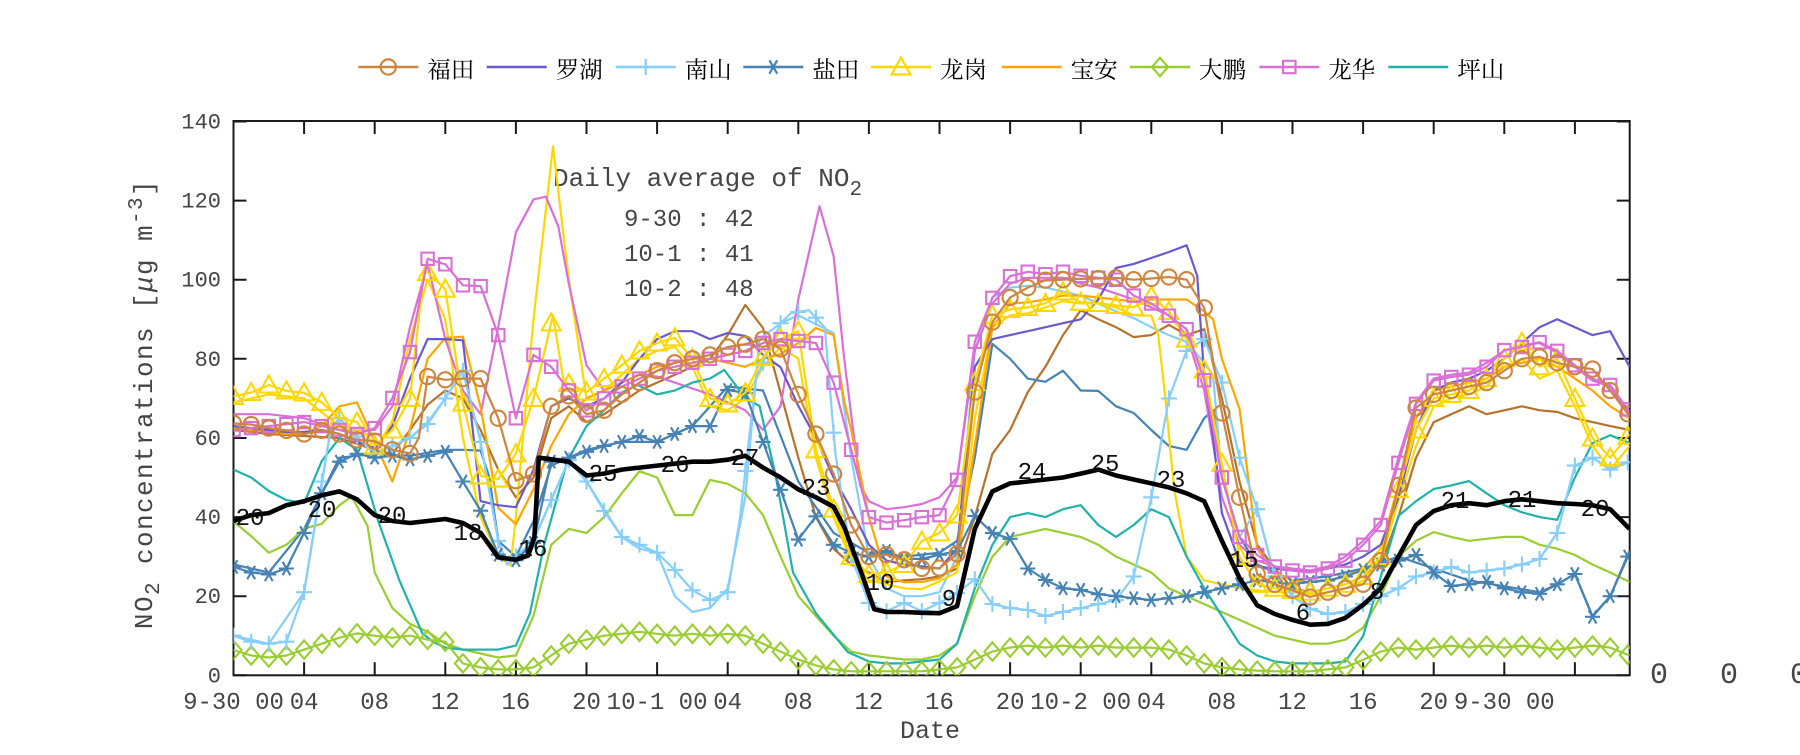 The image size is (1800, 755). I want to click on svg-text: 140, so click(201, 123).